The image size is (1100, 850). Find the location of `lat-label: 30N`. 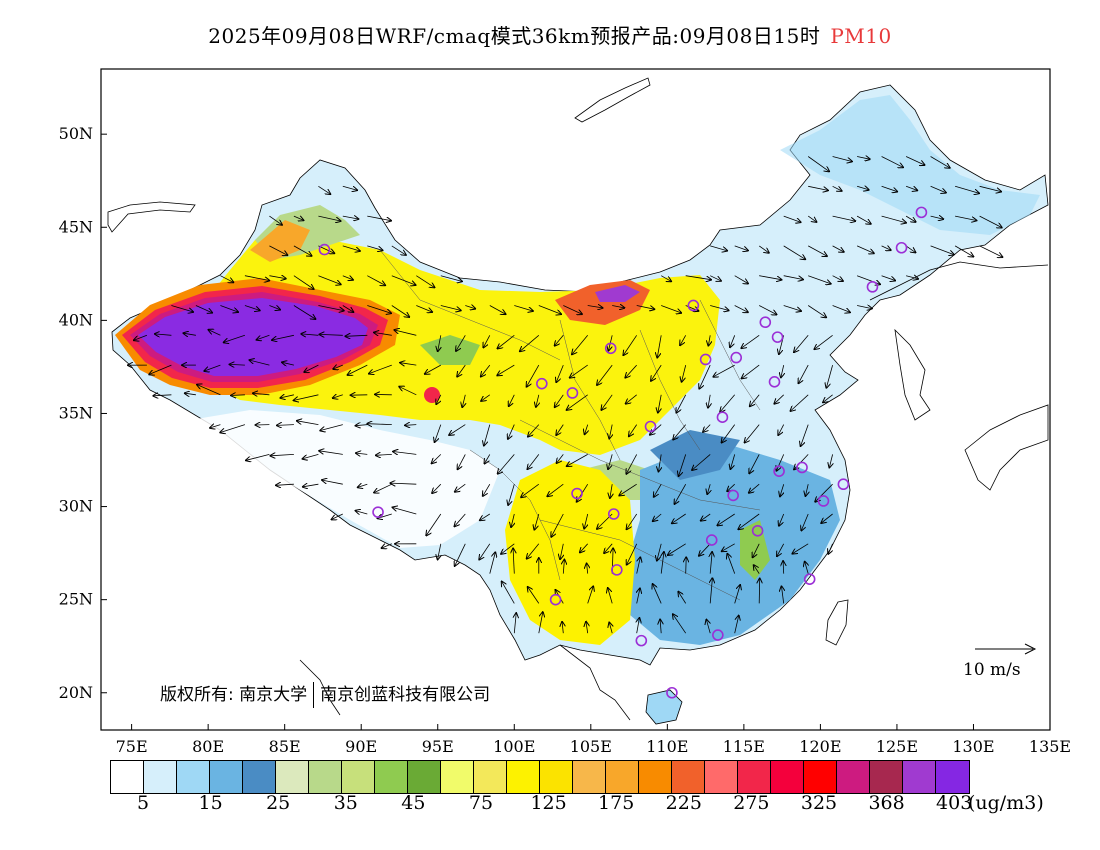

lat-label: 30N is located at coordinates (76, 506).